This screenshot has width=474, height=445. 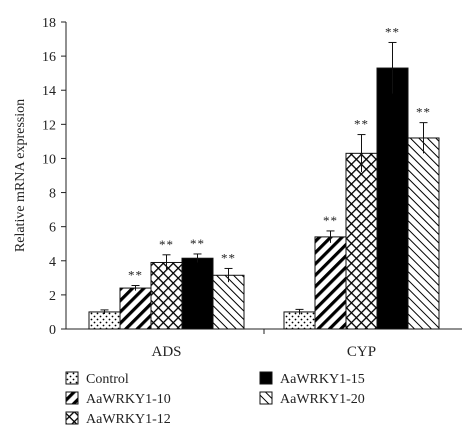 I want to click on y-tick-label: 14, so click(x=49, y=91).